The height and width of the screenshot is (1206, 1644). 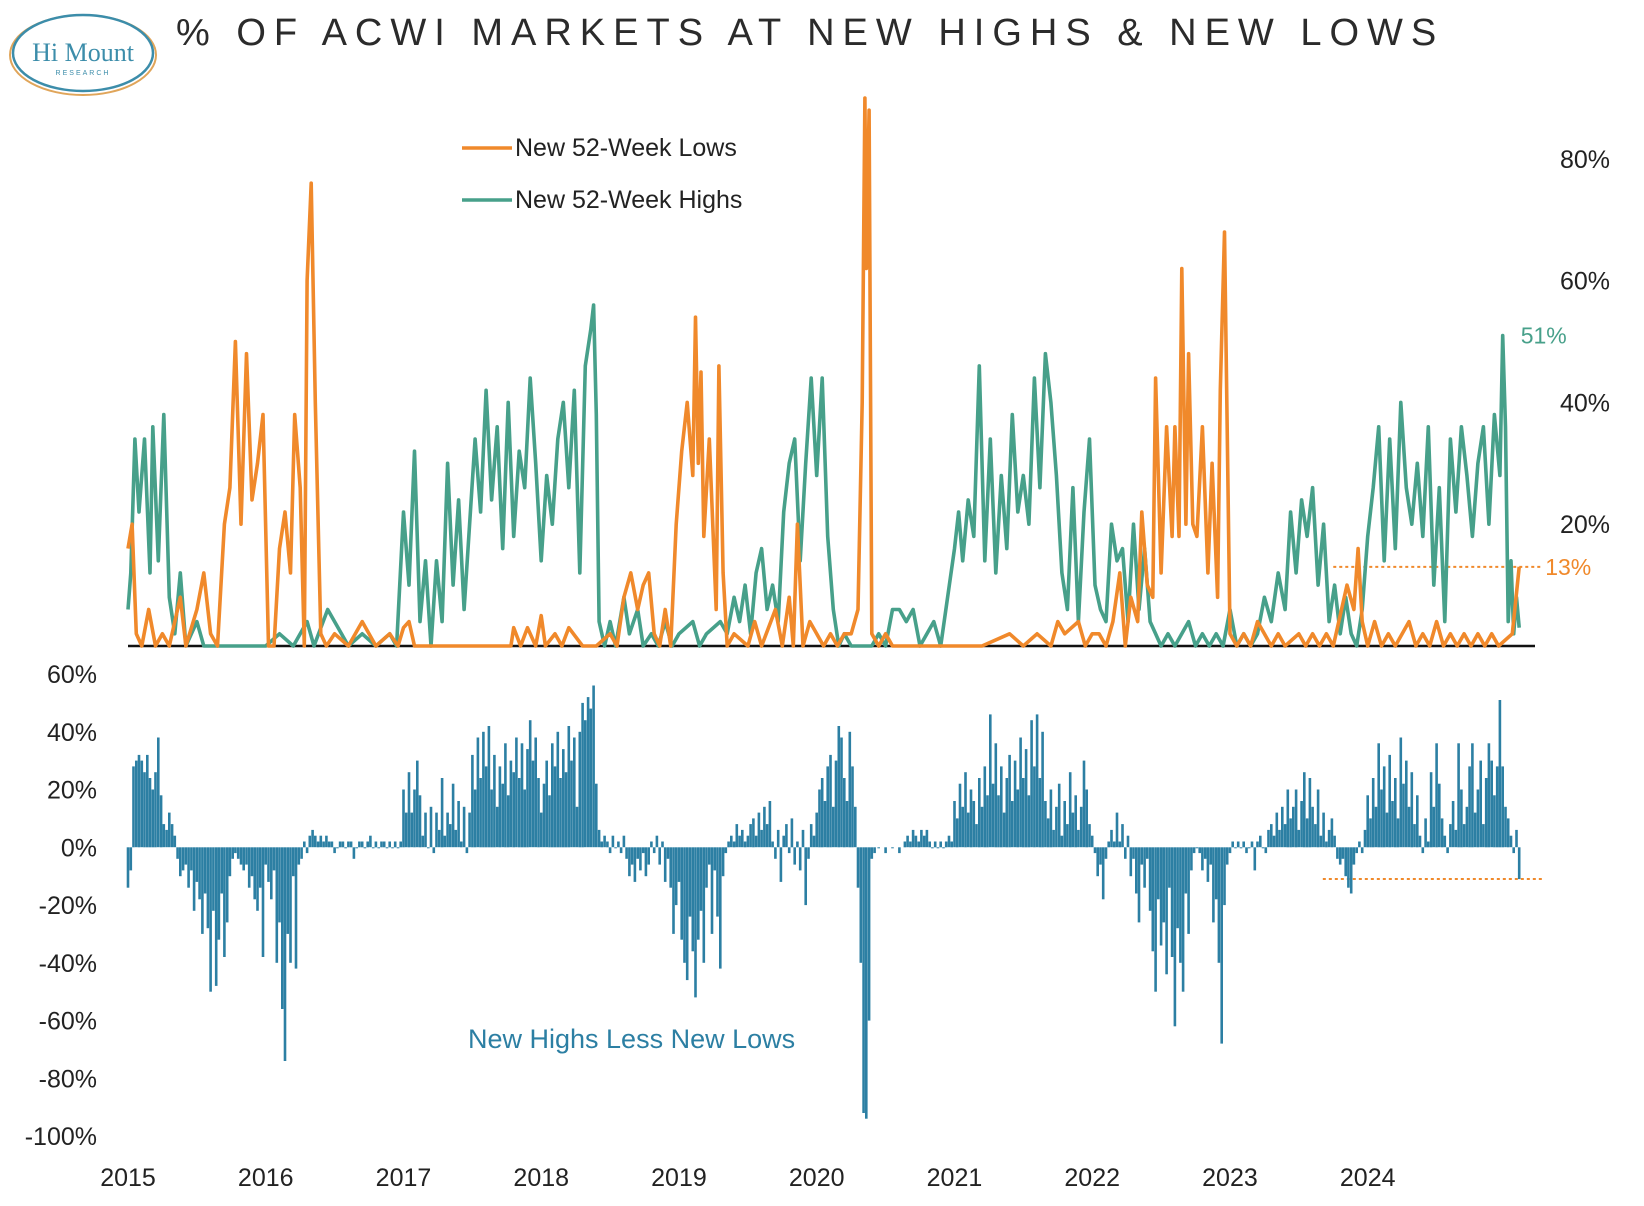 I want to click on bottom-y-tick-label: -20%, so click(x=68, y=906).